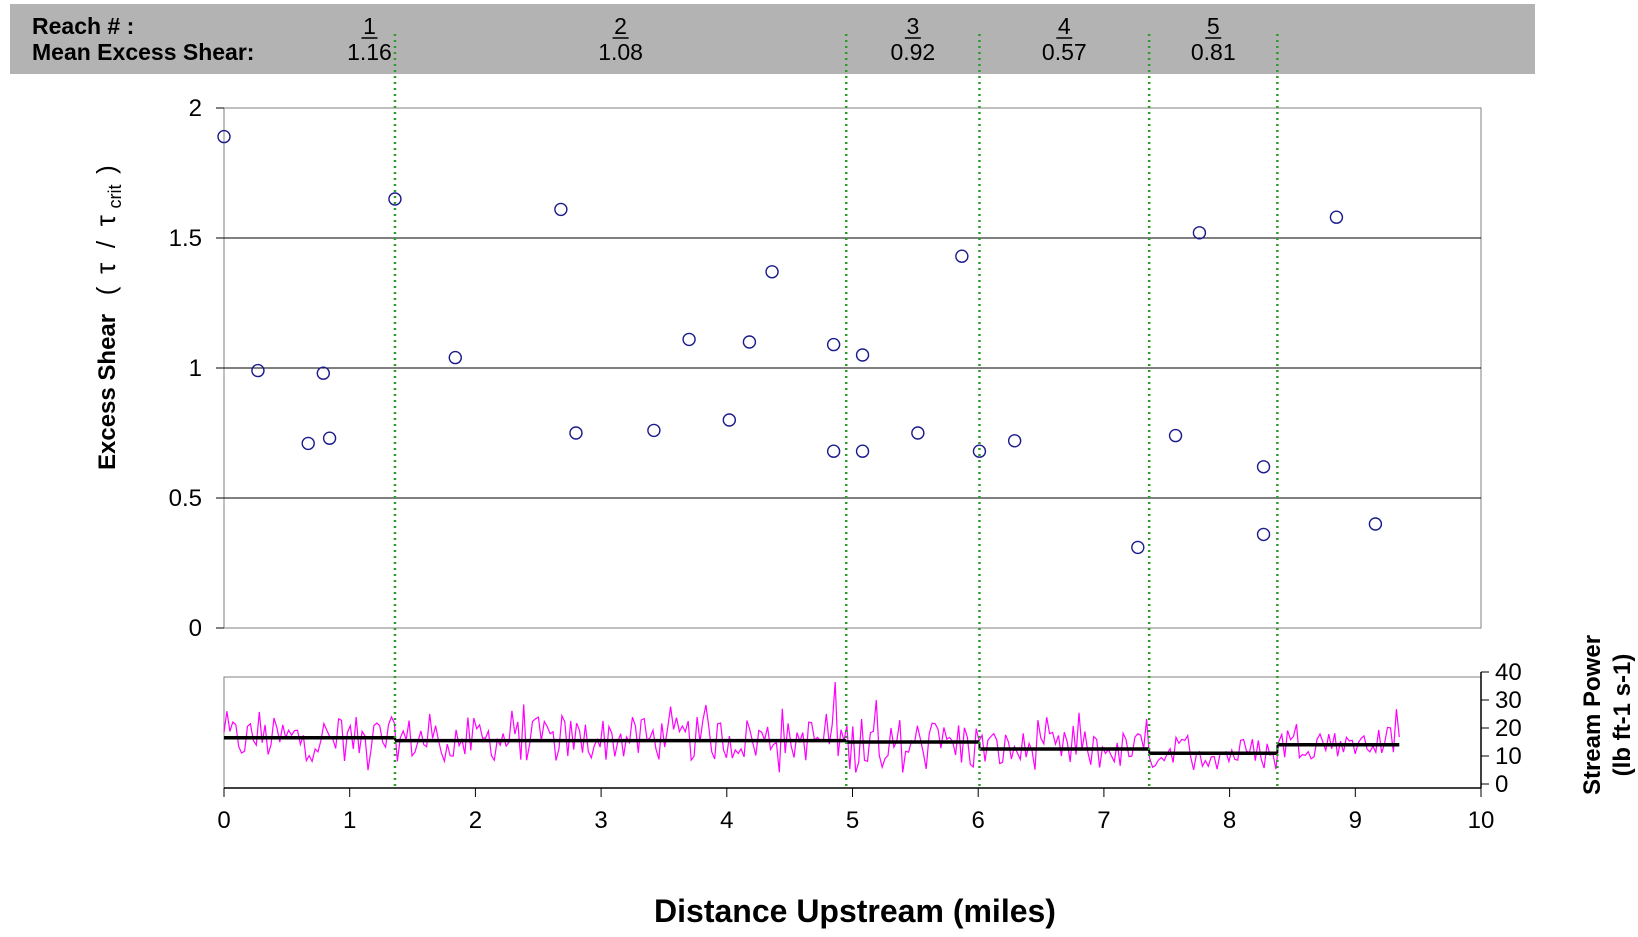 The height and width of the screenshot is (937, 1638). I want to click on stream-power-tick-label-20: 20, so click(1508, 728).